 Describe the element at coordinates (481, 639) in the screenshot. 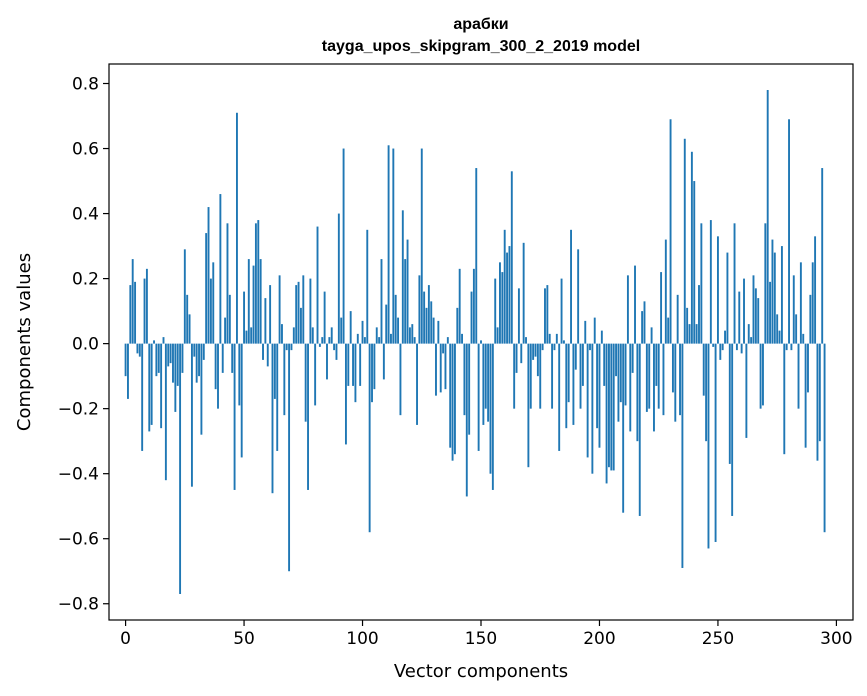

I see `x-tick-label-3: 150` at that location.